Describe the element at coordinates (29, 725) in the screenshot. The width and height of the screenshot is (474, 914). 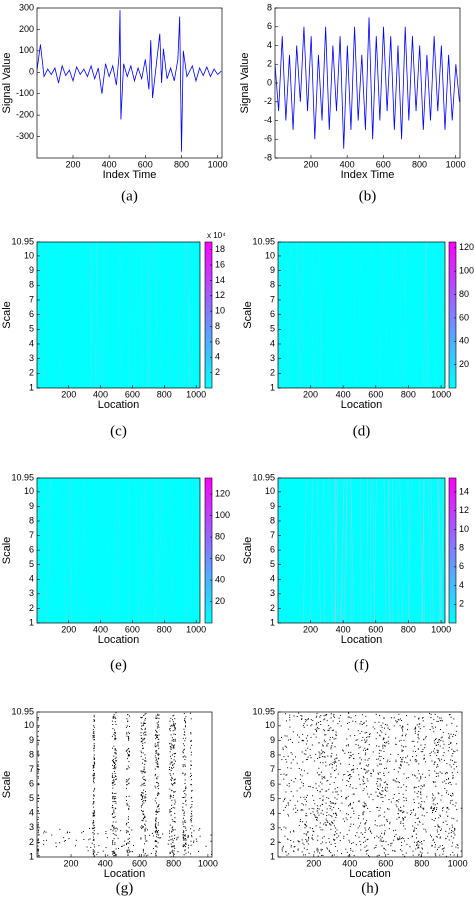
I see `y-tick-label: 10` at that location.